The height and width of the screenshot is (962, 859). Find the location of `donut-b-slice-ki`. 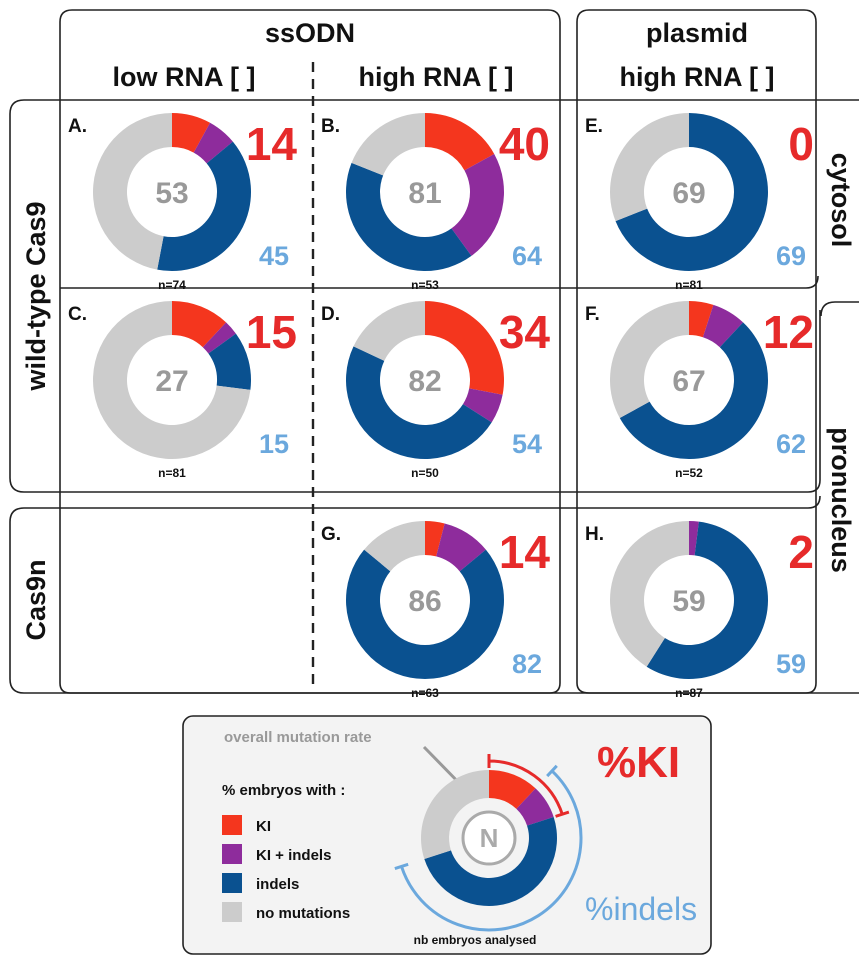

donut-b-slice-ki is located at coordinates (460, 142).